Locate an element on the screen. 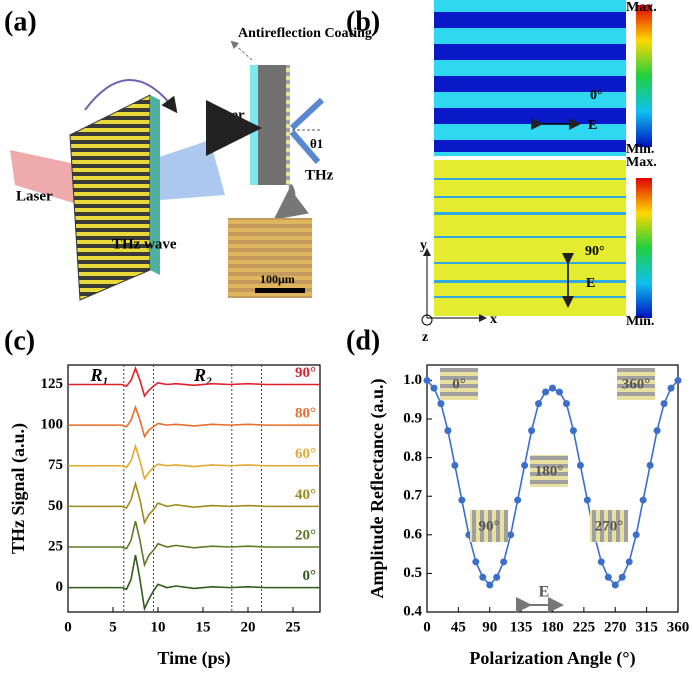 Image resolution: width=693 pixels, height=673 pixels. y-axis-label: THz Signal (a.u.) is located at coordinates (18, 488).